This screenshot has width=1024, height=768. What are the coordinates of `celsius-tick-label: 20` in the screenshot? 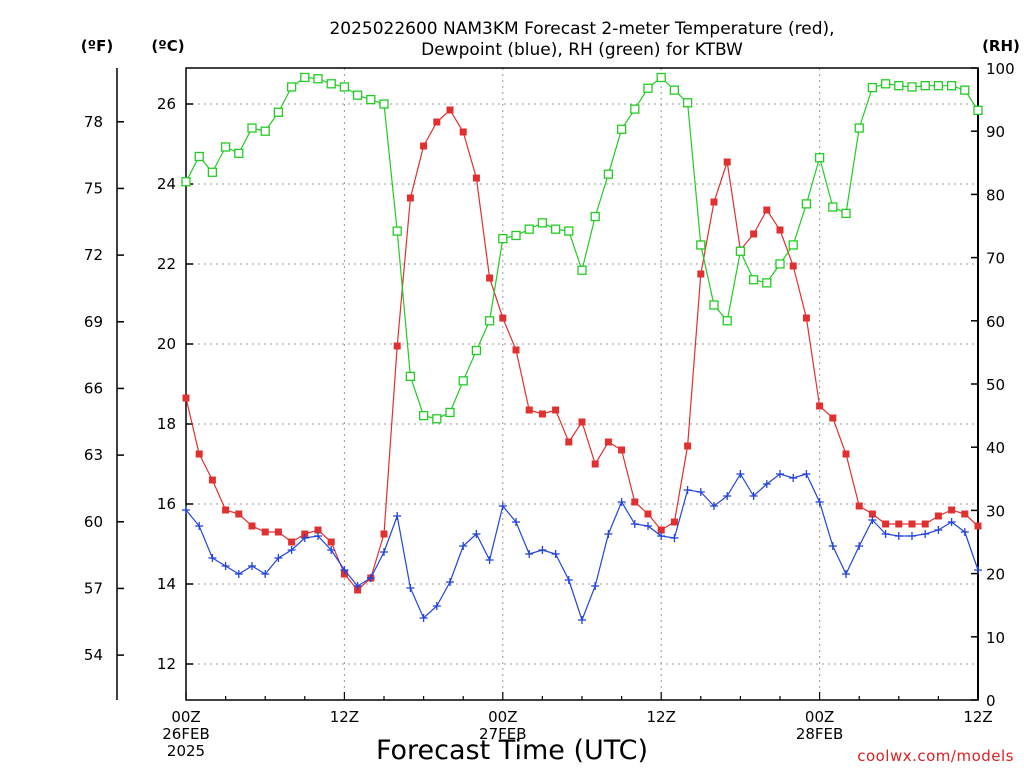 It's located at (166, 344).